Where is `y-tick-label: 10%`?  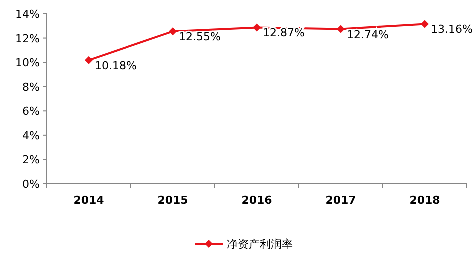
y-tick-label: 10% is located at coordinates (28, 63).